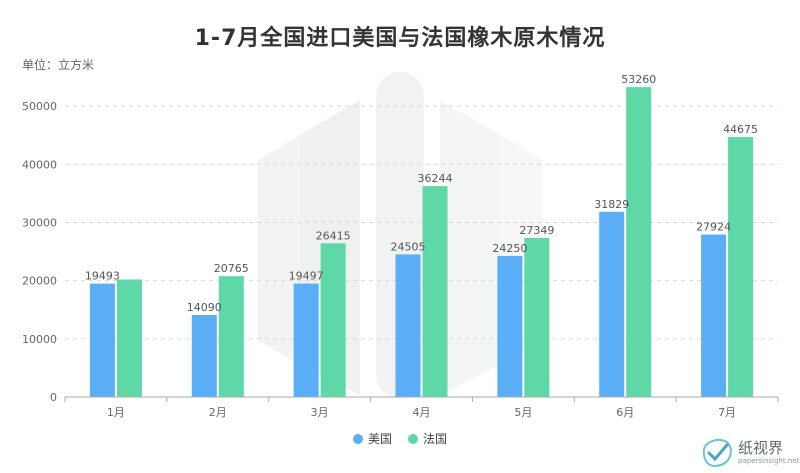  I want to click on x-tick-label: 4月, so click(422, 412).